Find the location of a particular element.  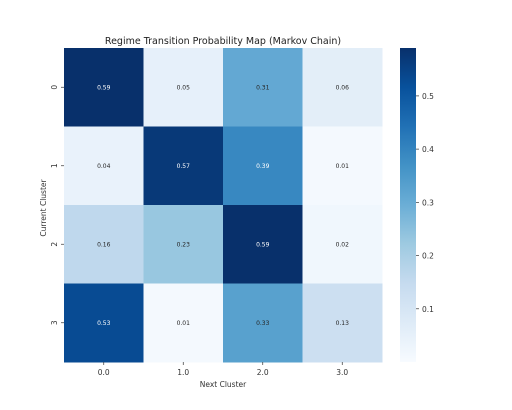

cell-value-label: 0.13 is located at coordinates (343, 323).